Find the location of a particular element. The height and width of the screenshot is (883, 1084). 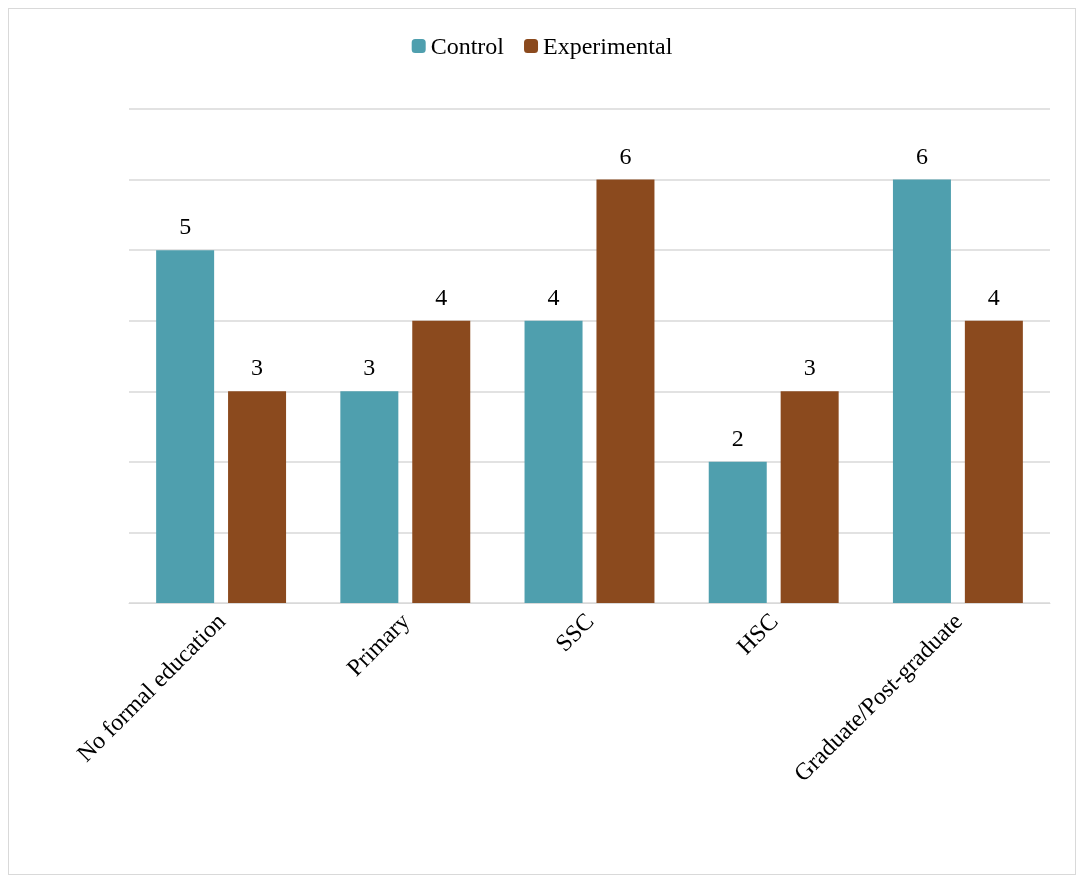

legend-label: Experimental is located at coordinates (608, 46).